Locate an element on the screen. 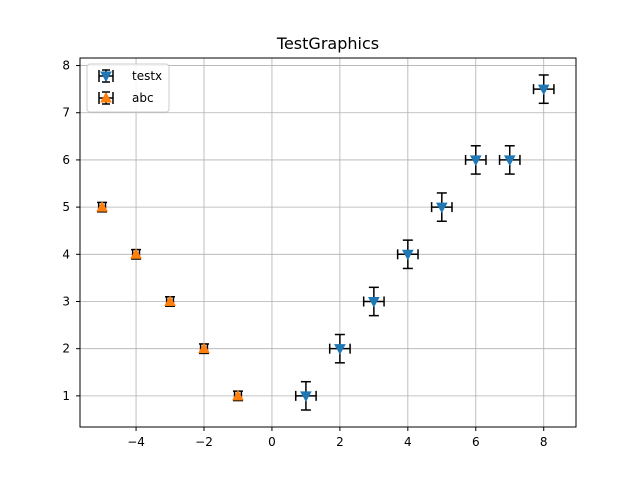 Image resolution: width=640 pixels, height=480 pixels. legend: testx abc is located at coordinates (128, 88).